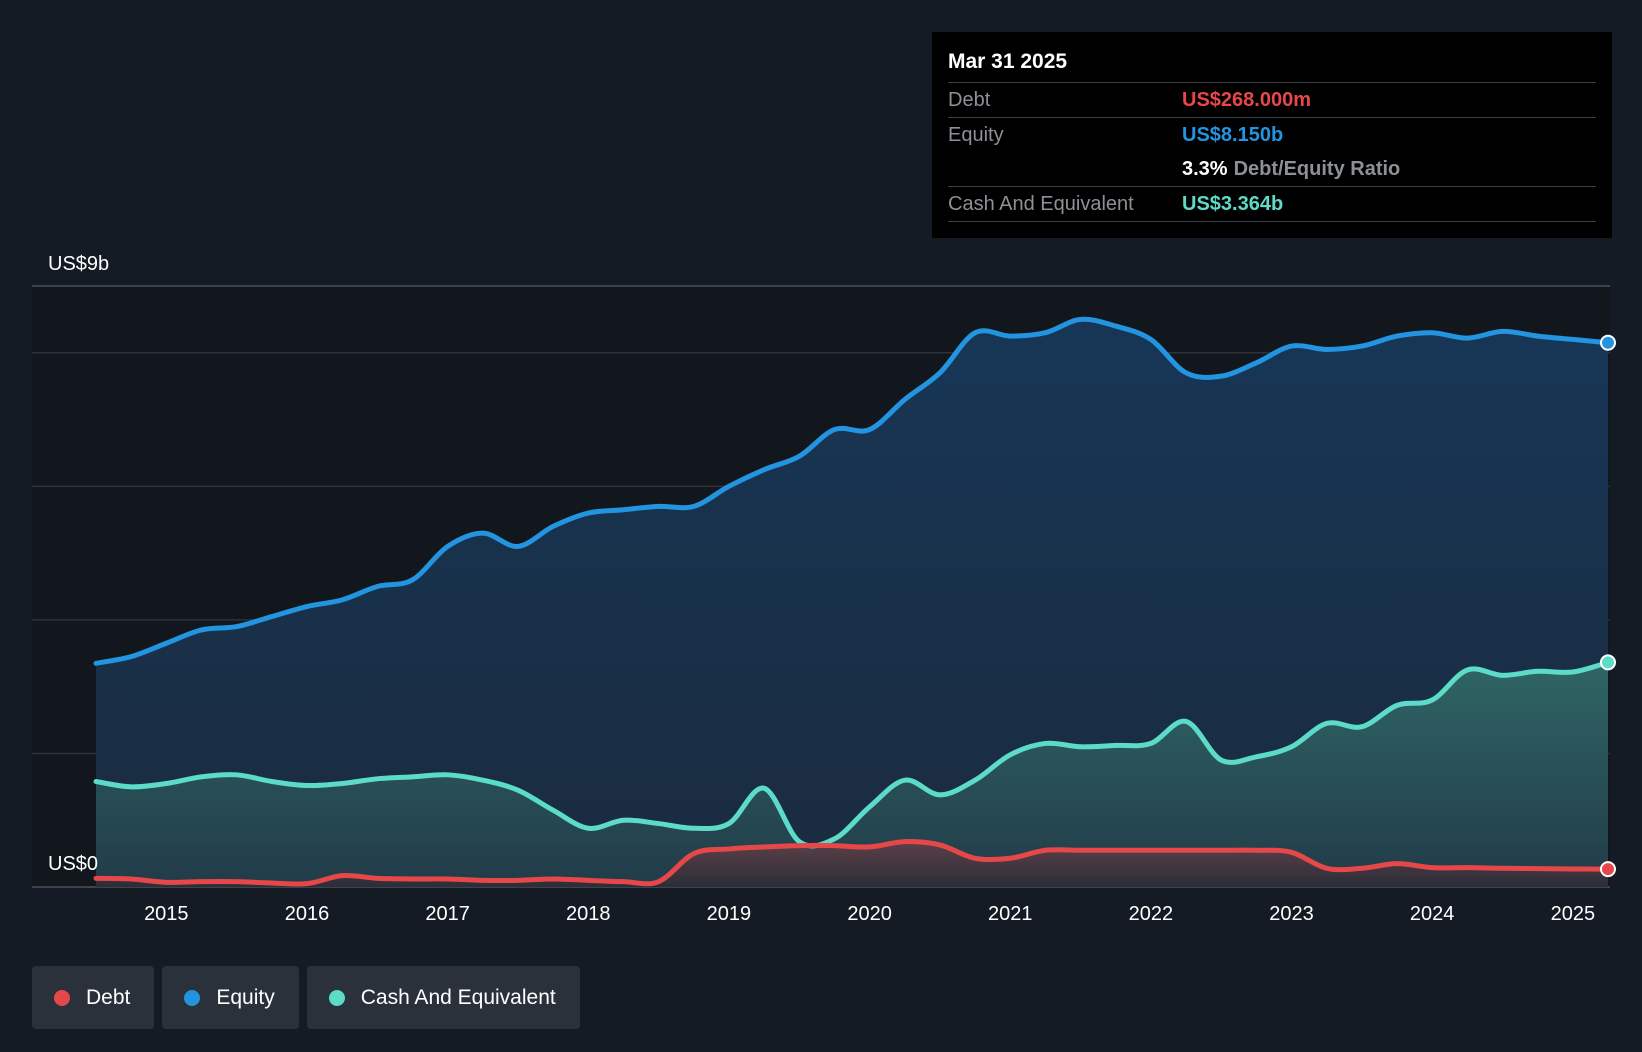 Image resolution: width=1642 pixels, height=1052 pixels. I want to click on tooltip-ratio-label: Debt/Equity Ratio, so click(1317, 169).